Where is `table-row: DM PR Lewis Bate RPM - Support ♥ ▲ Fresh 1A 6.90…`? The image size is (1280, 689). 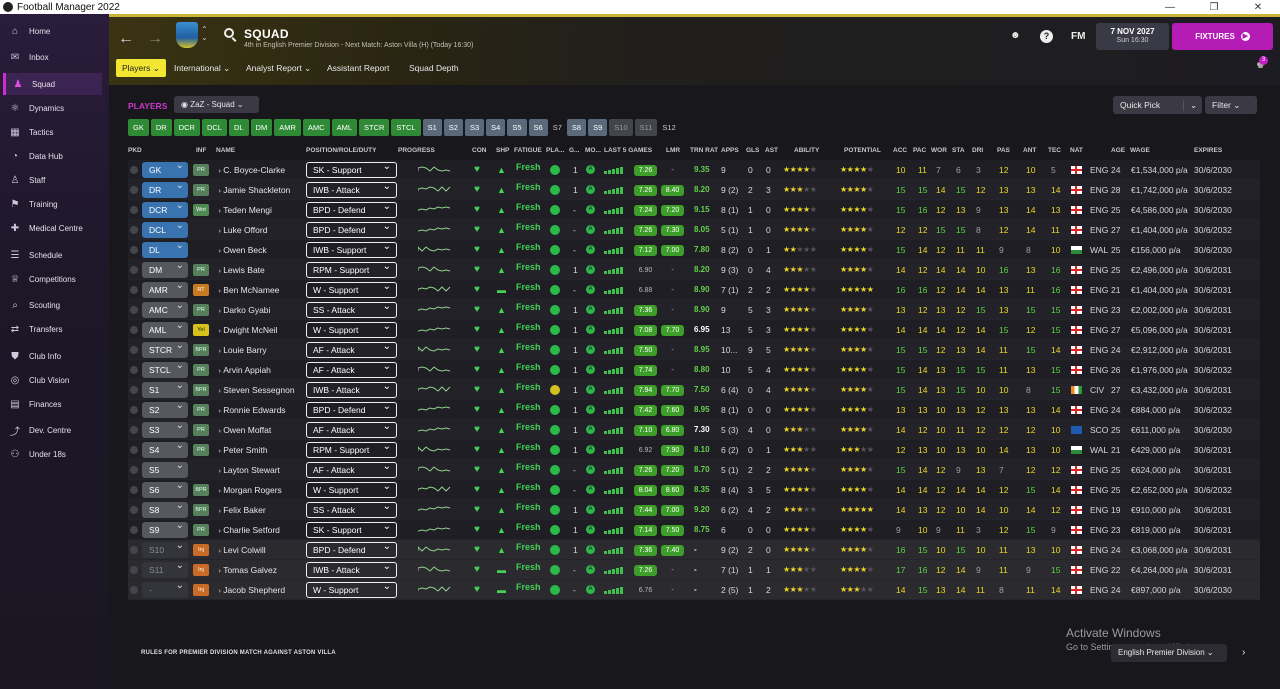 table-row: DM PR Lewis Bate RPM - Support ♥ ▲ Fresh 1A 6.90… is located at coordinates (694, 269).